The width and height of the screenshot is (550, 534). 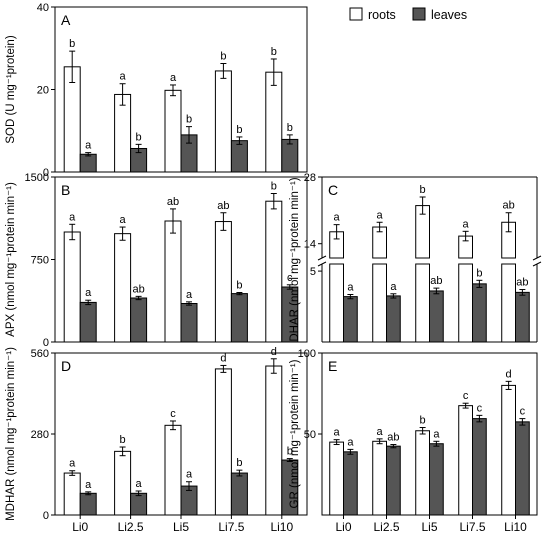 What do you see at coordinates (40, 261) in the screenshot?
I see `y-tick-label: 750` at bounding box center [40, 261].